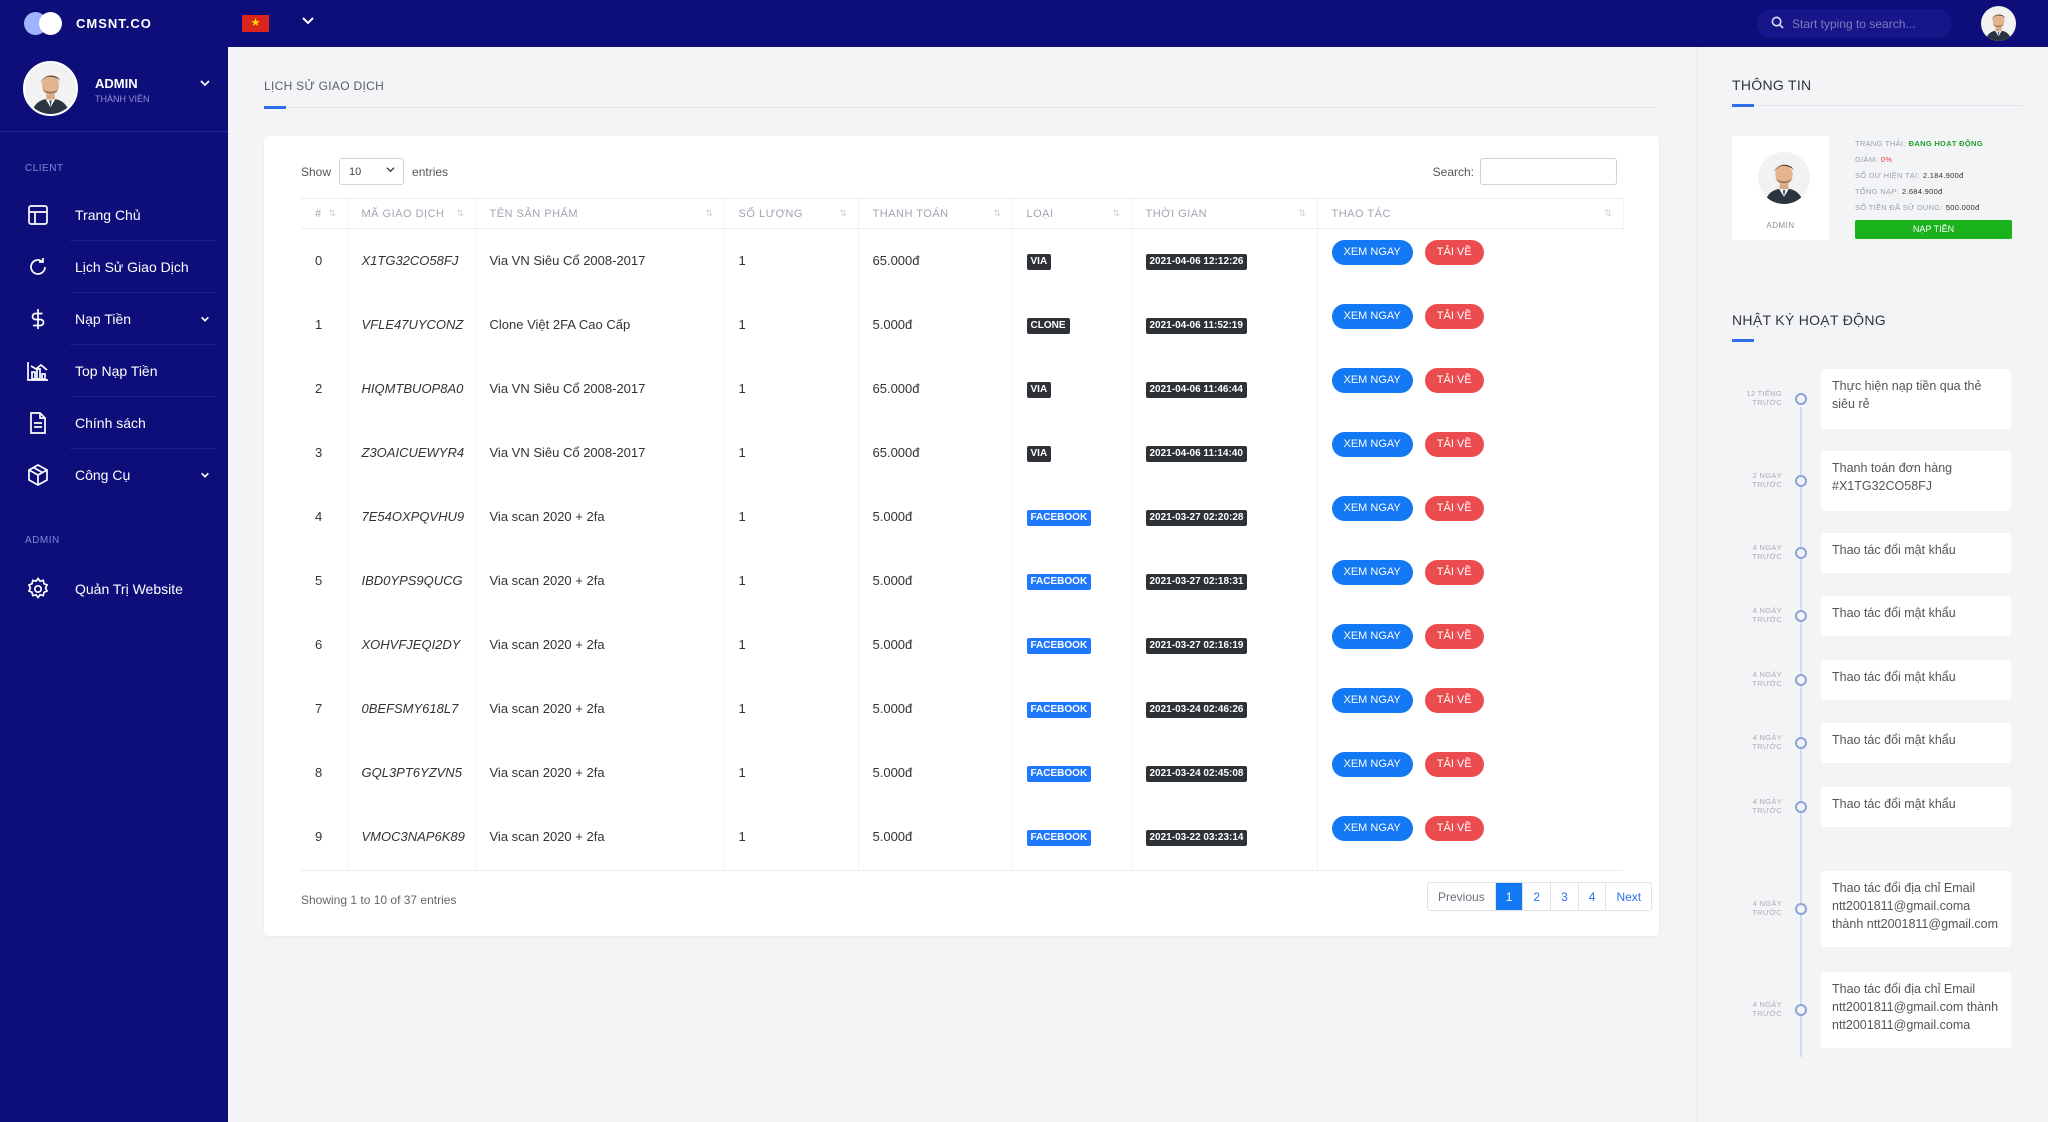 The width and height of the screenshot is (2048, 1122). I want to click on global-search, so click(1854, 23).